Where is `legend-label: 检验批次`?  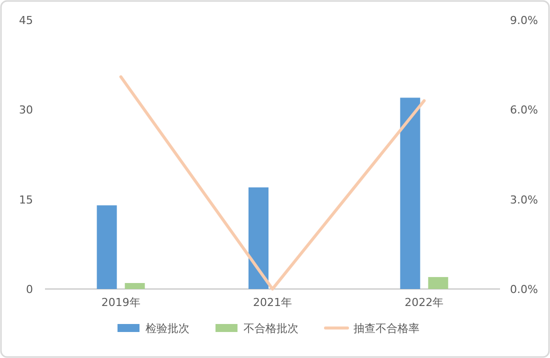 legend-label: 检验批次 is located at coordinates (168, 328).